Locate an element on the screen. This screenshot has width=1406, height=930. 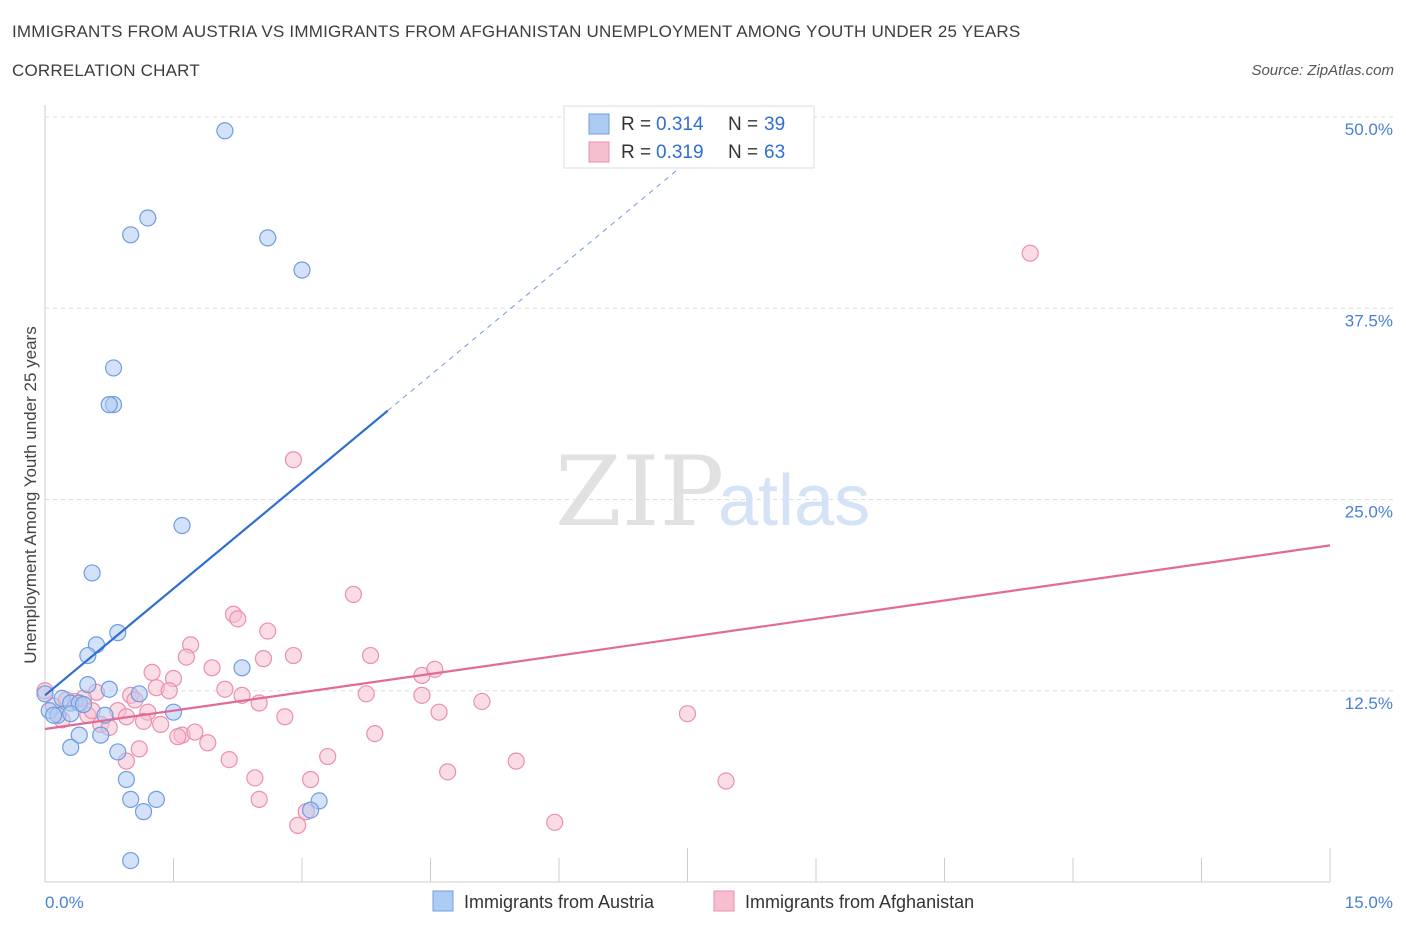
bottom-legend-swatch-austria is located at coordinates (443, 901).